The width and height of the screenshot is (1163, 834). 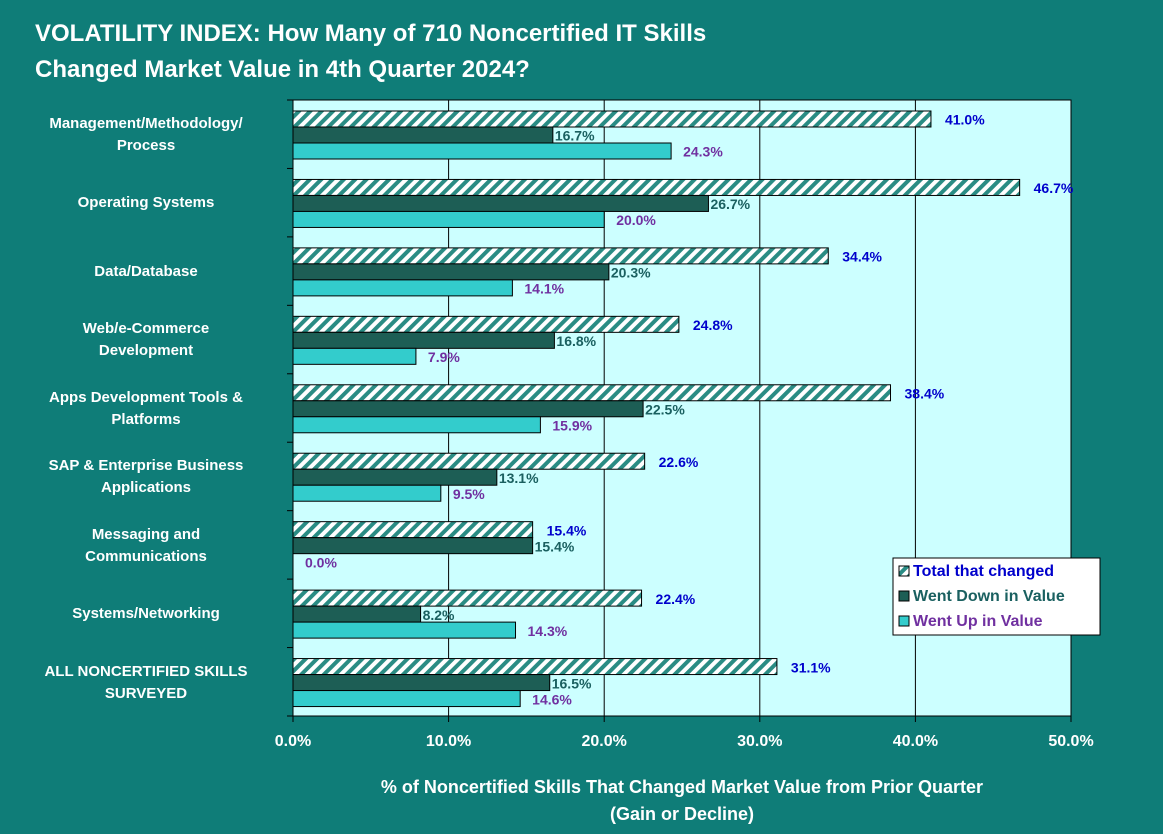 What do you see at coordinates (321, 562) in the screenshot?
I see `value-label: 0.0%` at bounding box center [321, 562].